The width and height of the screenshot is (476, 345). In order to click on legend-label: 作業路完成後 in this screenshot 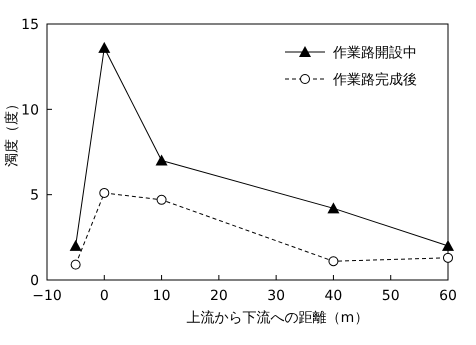, I will do `click(374, 80)`.